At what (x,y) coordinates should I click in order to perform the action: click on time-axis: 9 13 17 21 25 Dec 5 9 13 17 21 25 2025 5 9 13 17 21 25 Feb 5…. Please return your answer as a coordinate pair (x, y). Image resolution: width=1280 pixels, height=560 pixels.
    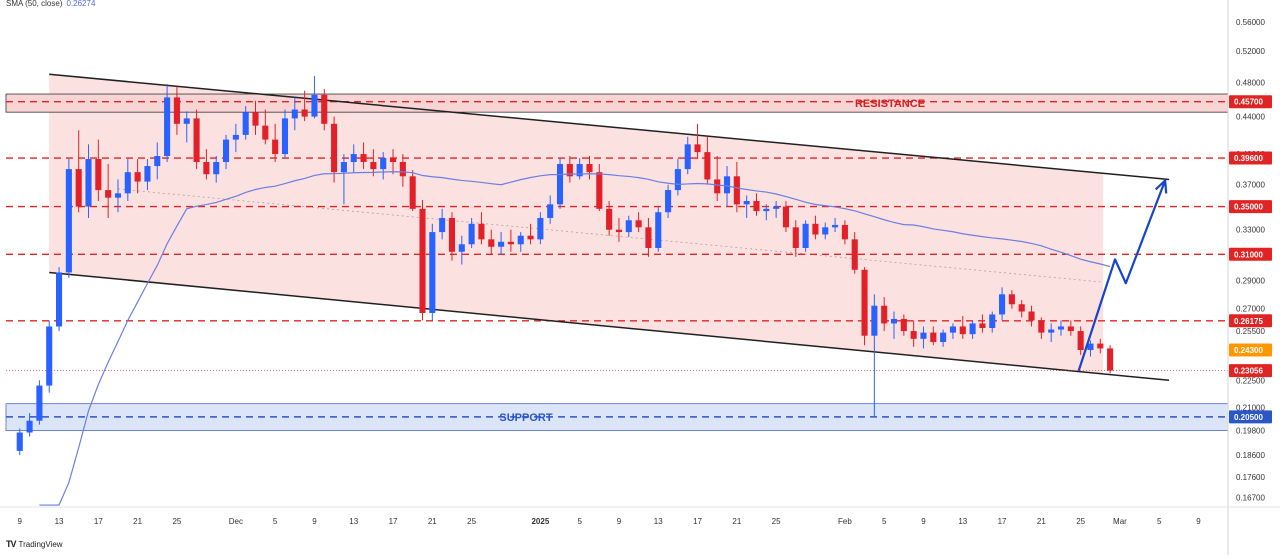
    Looking at the image, I should click on (610, 521).